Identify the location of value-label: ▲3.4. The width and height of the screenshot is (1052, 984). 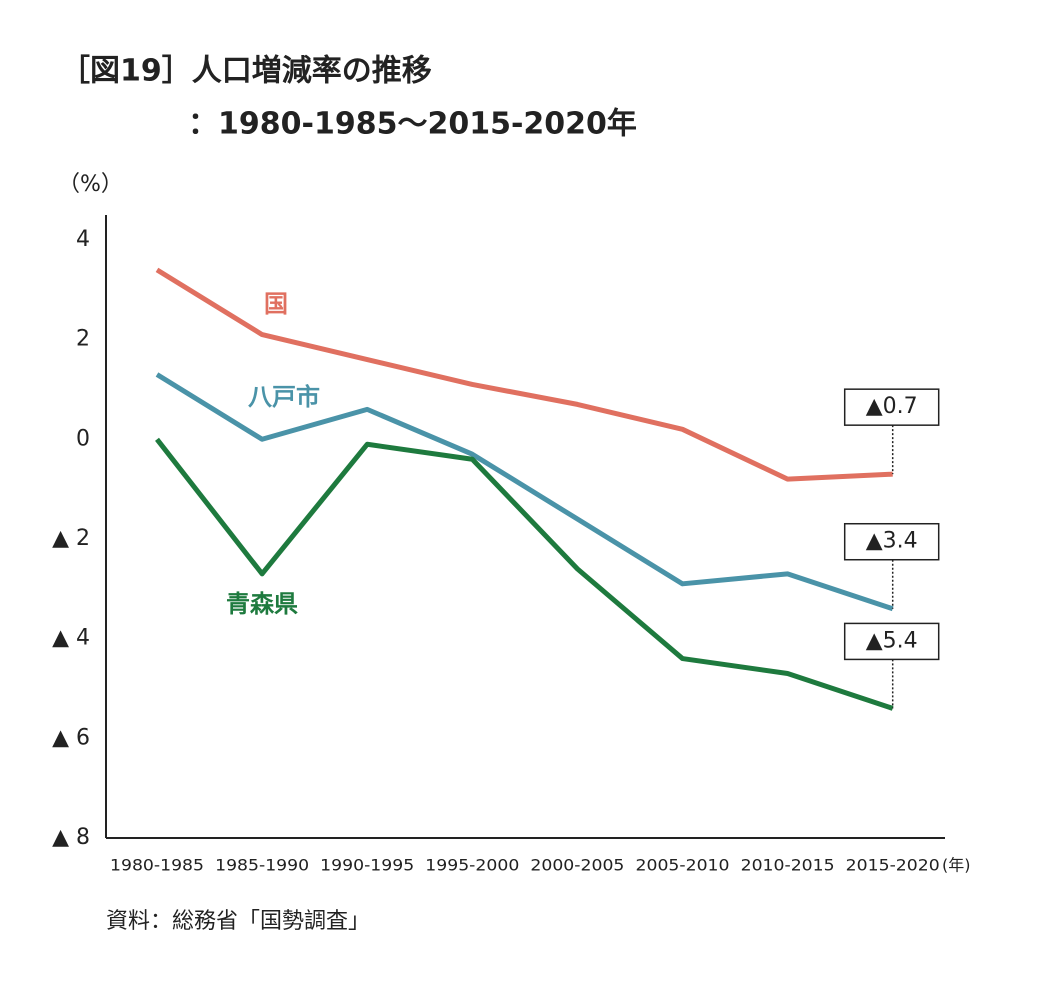
(892, 541).